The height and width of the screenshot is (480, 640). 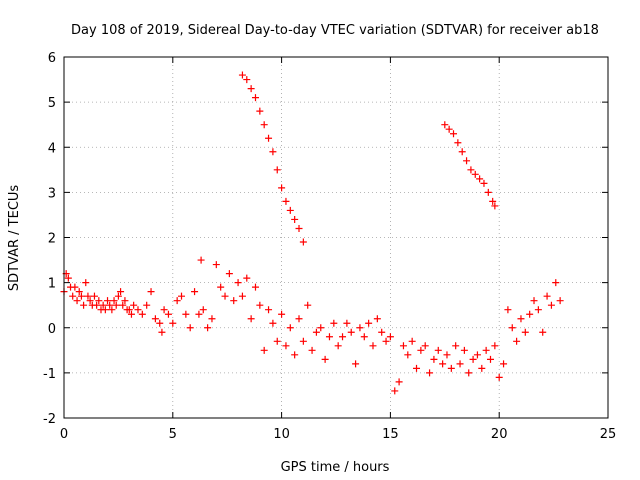 I want to click on y-tick-label: 6, so click(x=52, y=58).